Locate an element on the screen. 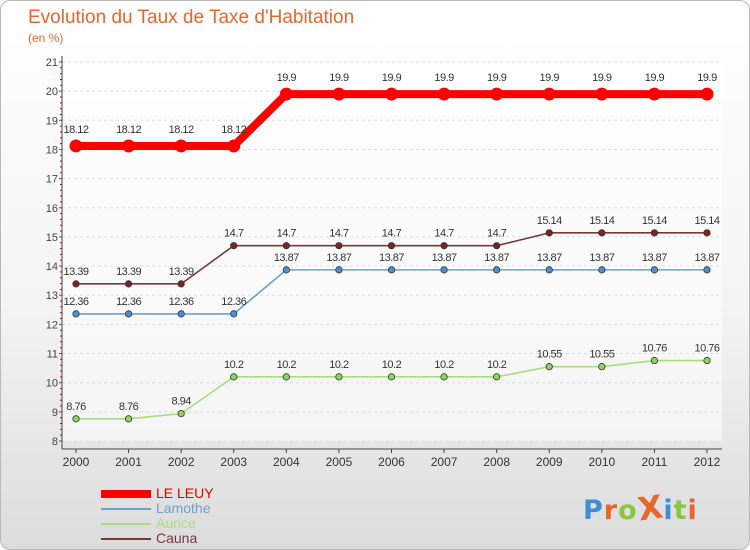 This screenshot has width=750, height=550. point-aurice-2007 is located at coordinates (444, 377).